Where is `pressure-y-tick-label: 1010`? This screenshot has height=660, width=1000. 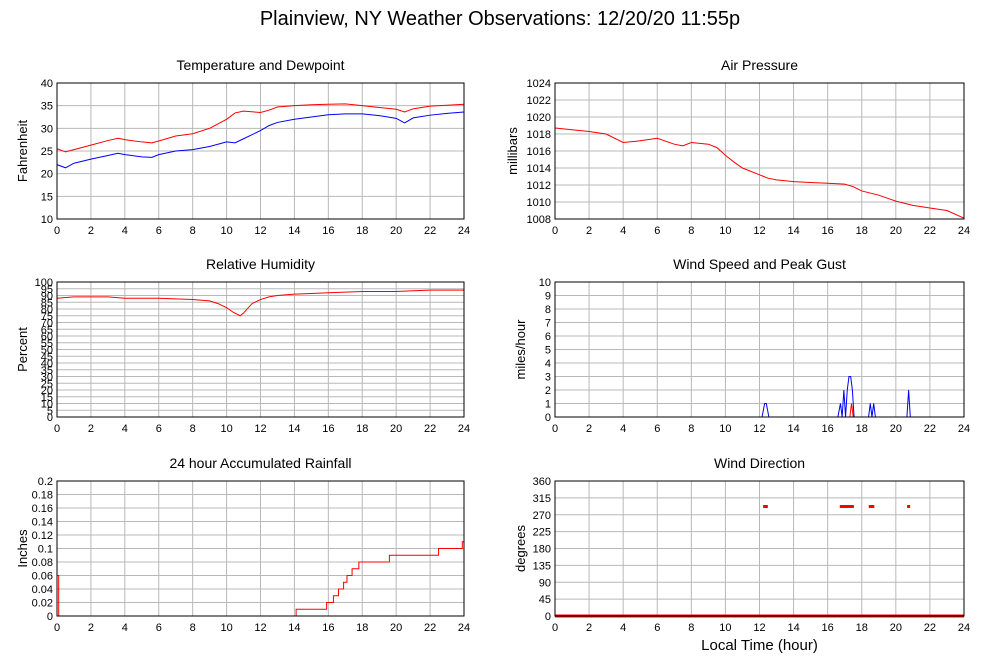 pressure-y-tick-label: 1010 is located at coordinates (539, 203).